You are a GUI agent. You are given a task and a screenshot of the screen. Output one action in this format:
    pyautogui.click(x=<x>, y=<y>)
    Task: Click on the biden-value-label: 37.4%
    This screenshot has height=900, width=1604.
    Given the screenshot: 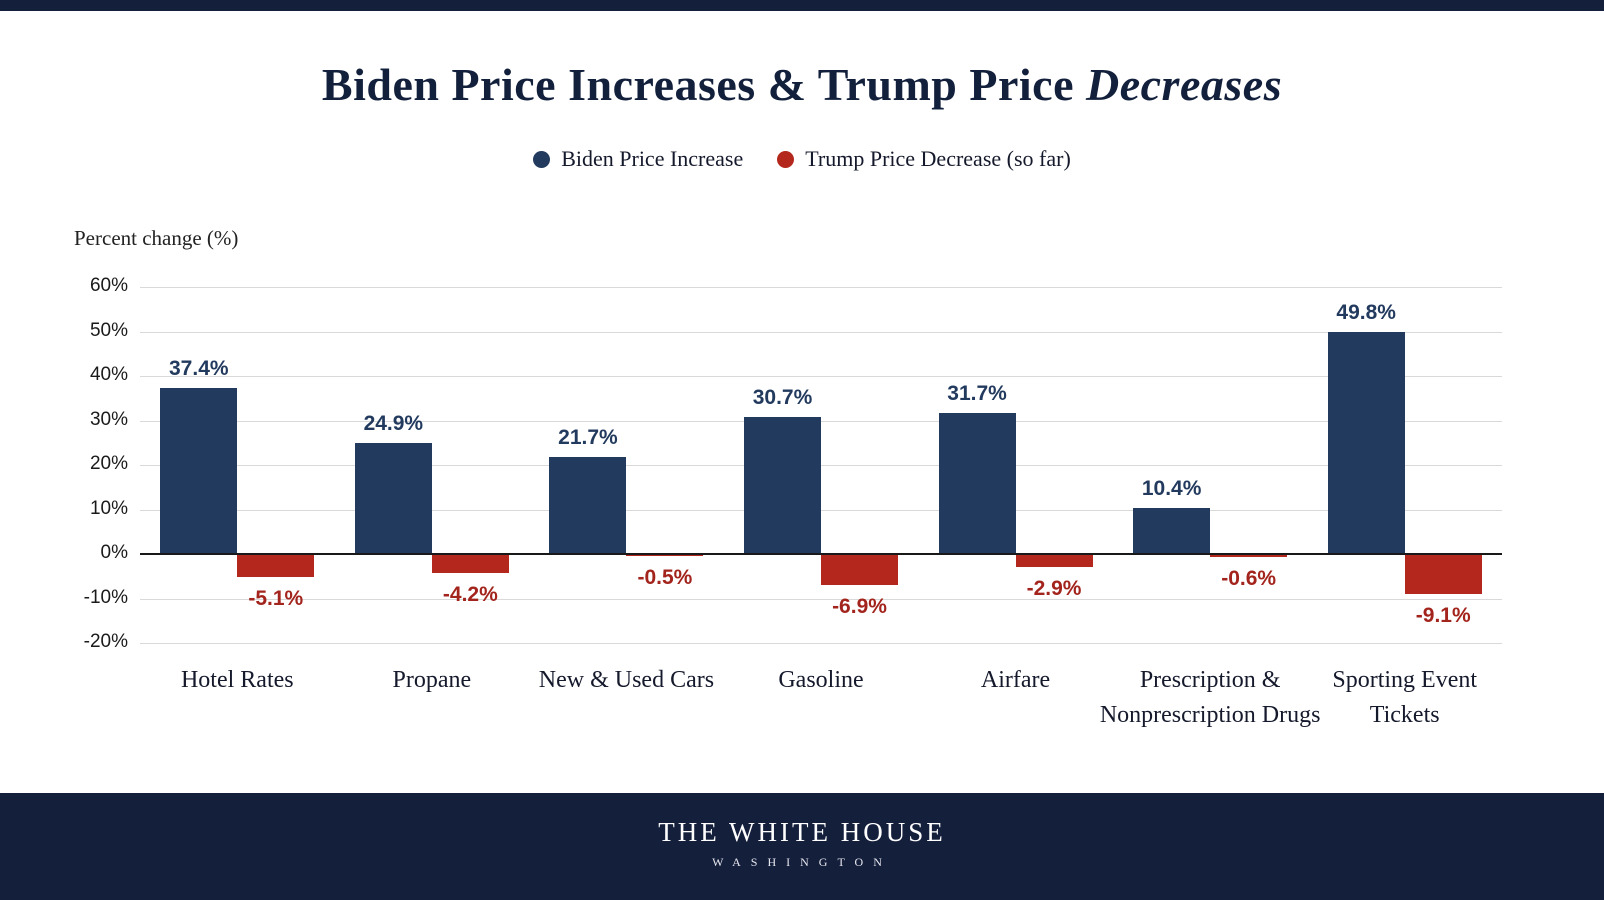 What is the action you would take?
    pyautogui.click(x=199, y=368)
    